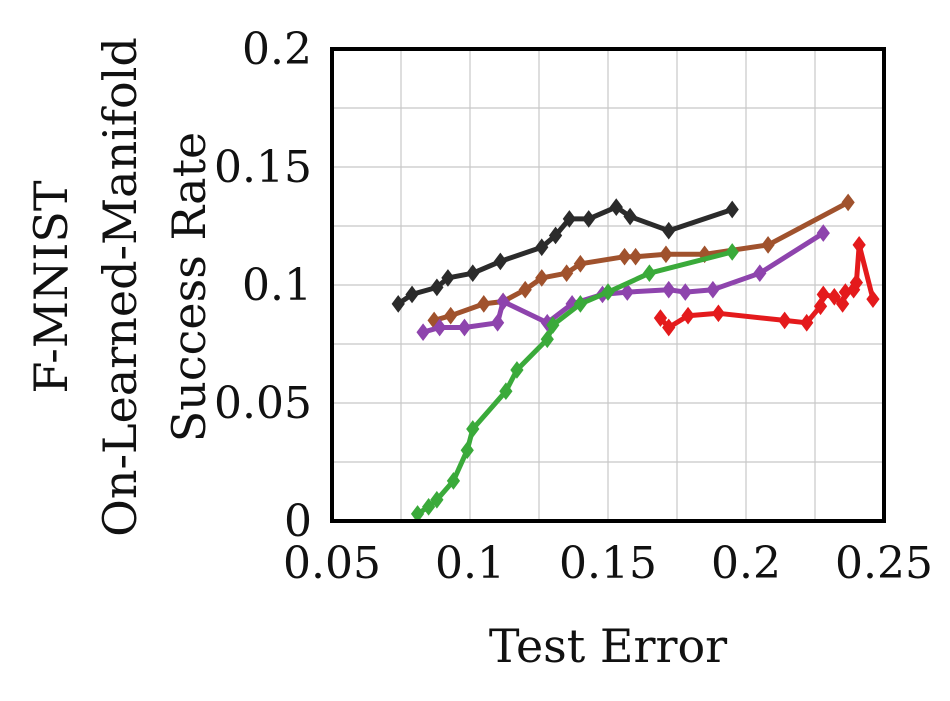  Describe the element at coordinates (298, 521) in the screenshot. I see `y-tick-label: 0` at that location.